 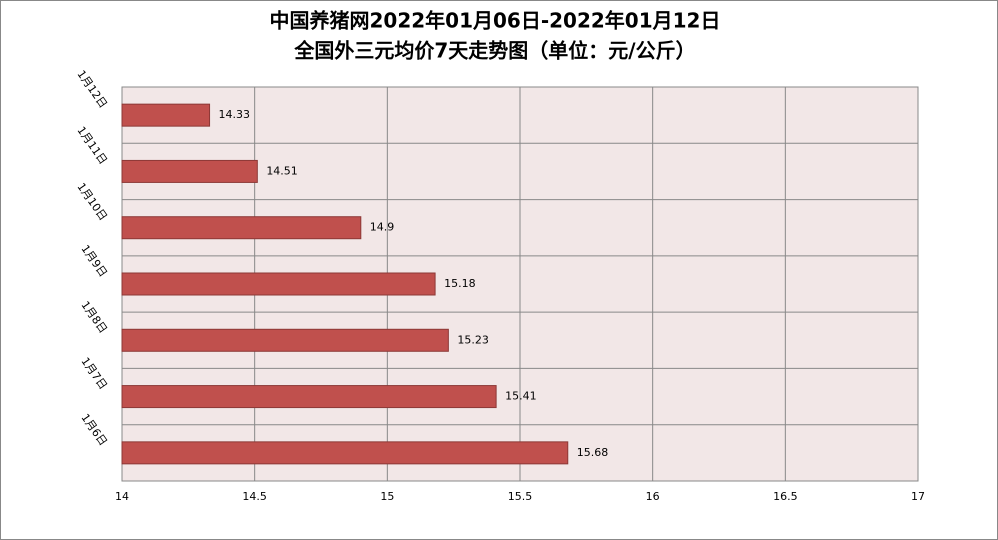 What do you see at coordinates (785, 496) in the screenshot?
I see `x-tick-label: 16.5` at bounding box center [785, 496].